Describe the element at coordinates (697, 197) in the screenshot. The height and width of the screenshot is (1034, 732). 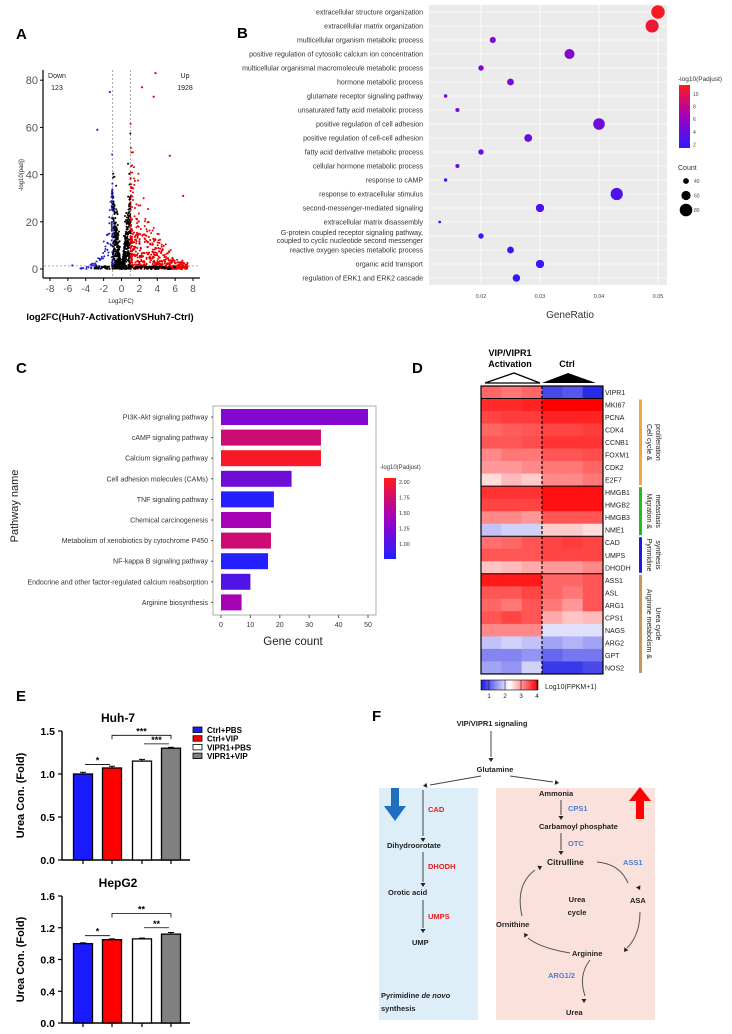
I see `bubble-size-key-label: 60` at that location.